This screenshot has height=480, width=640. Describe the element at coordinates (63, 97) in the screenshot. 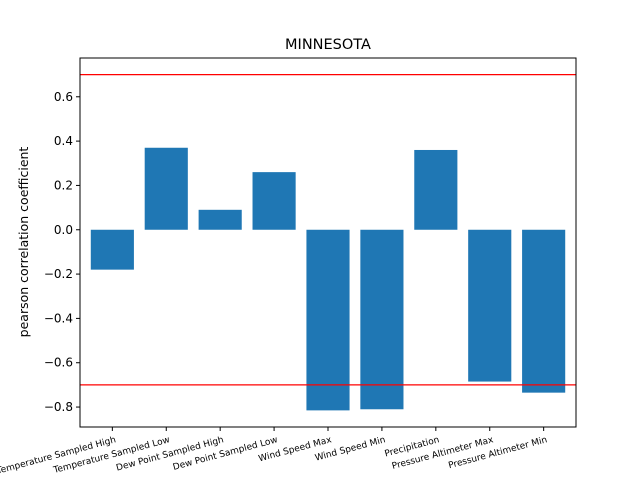

I see `y-tick-label: 0.6` at that location.